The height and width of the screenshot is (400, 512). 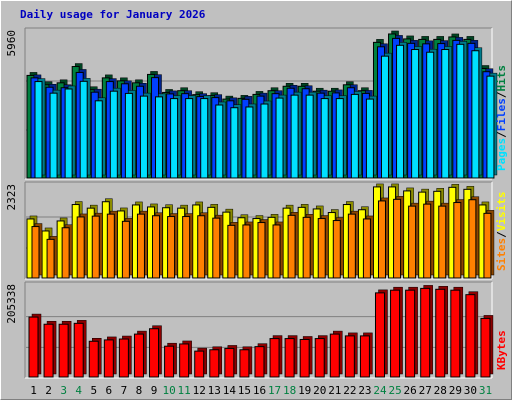 I want to click on x-tick-label-16: 16, so click(x=259, y=390).